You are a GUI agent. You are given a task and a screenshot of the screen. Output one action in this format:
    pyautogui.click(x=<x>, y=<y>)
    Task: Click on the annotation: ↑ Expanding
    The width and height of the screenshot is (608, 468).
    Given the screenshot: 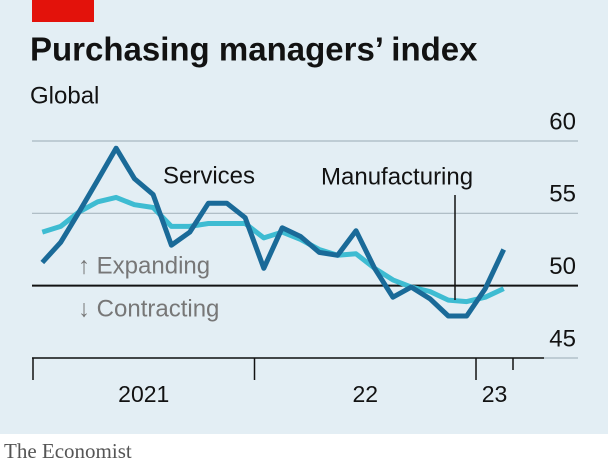 What is the action you would take?
    pyautogui.click(x=144, y=265)
    